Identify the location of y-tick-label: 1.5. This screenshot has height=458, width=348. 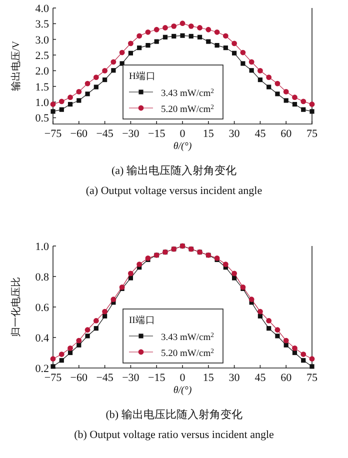
(42, 87).